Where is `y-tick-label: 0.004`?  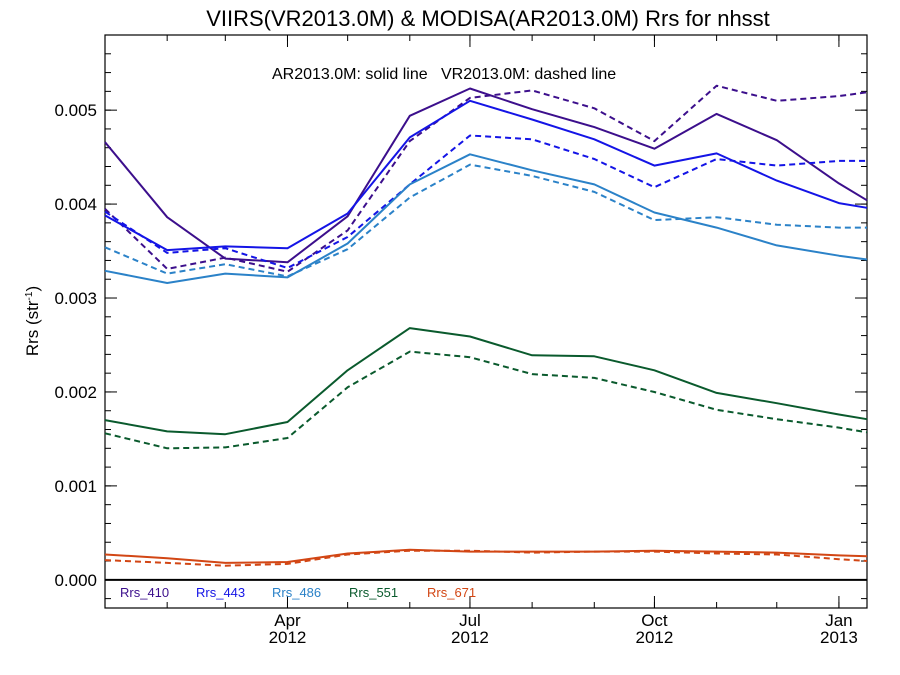 y-tick-label: 0.004 is located at coordinates (75, 204).